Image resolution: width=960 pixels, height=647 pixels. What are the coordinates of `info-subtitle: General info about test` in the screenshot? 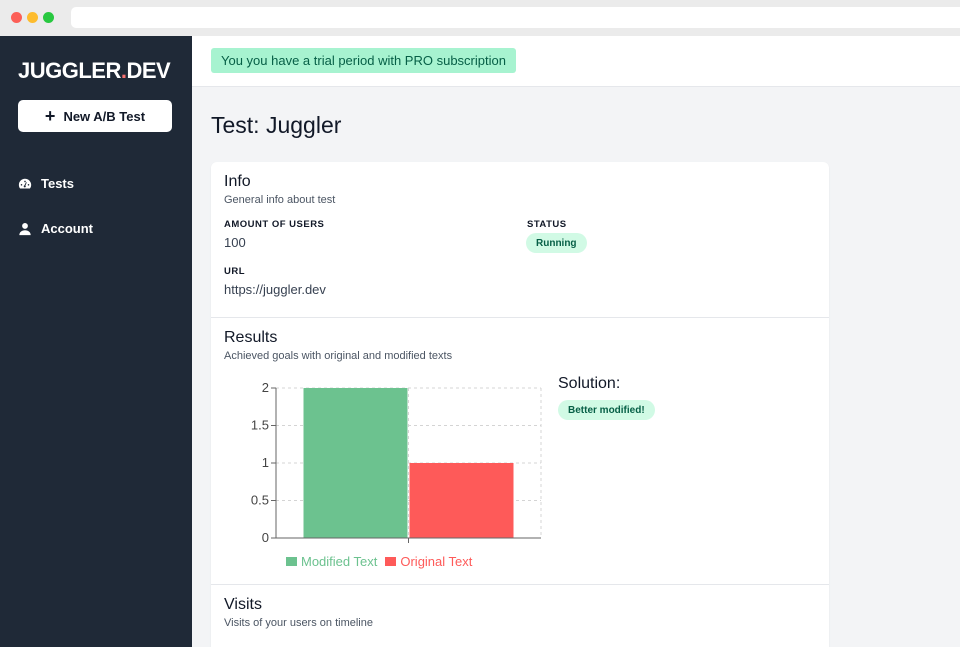 It's located at (280, 200).